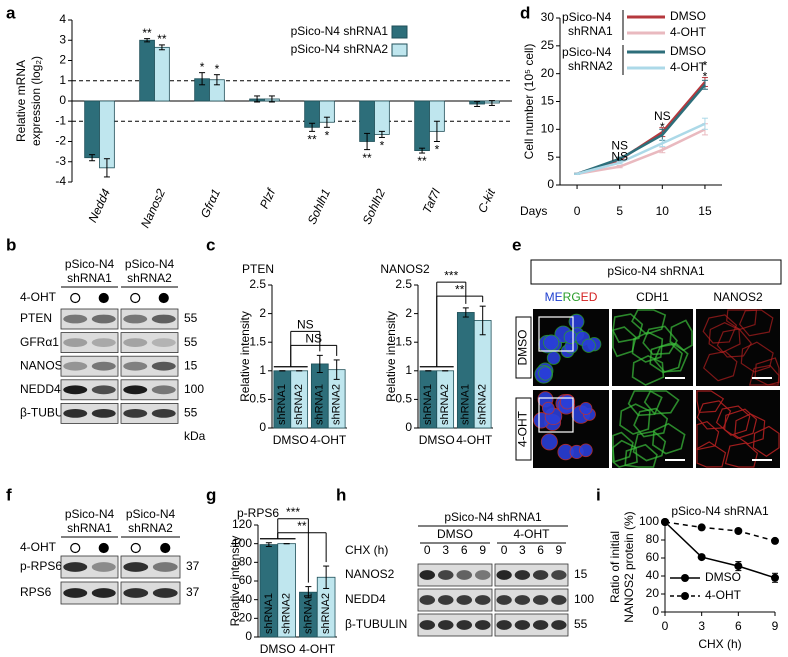  I want to click on blot-label: NANOS2, so click(45, 365).